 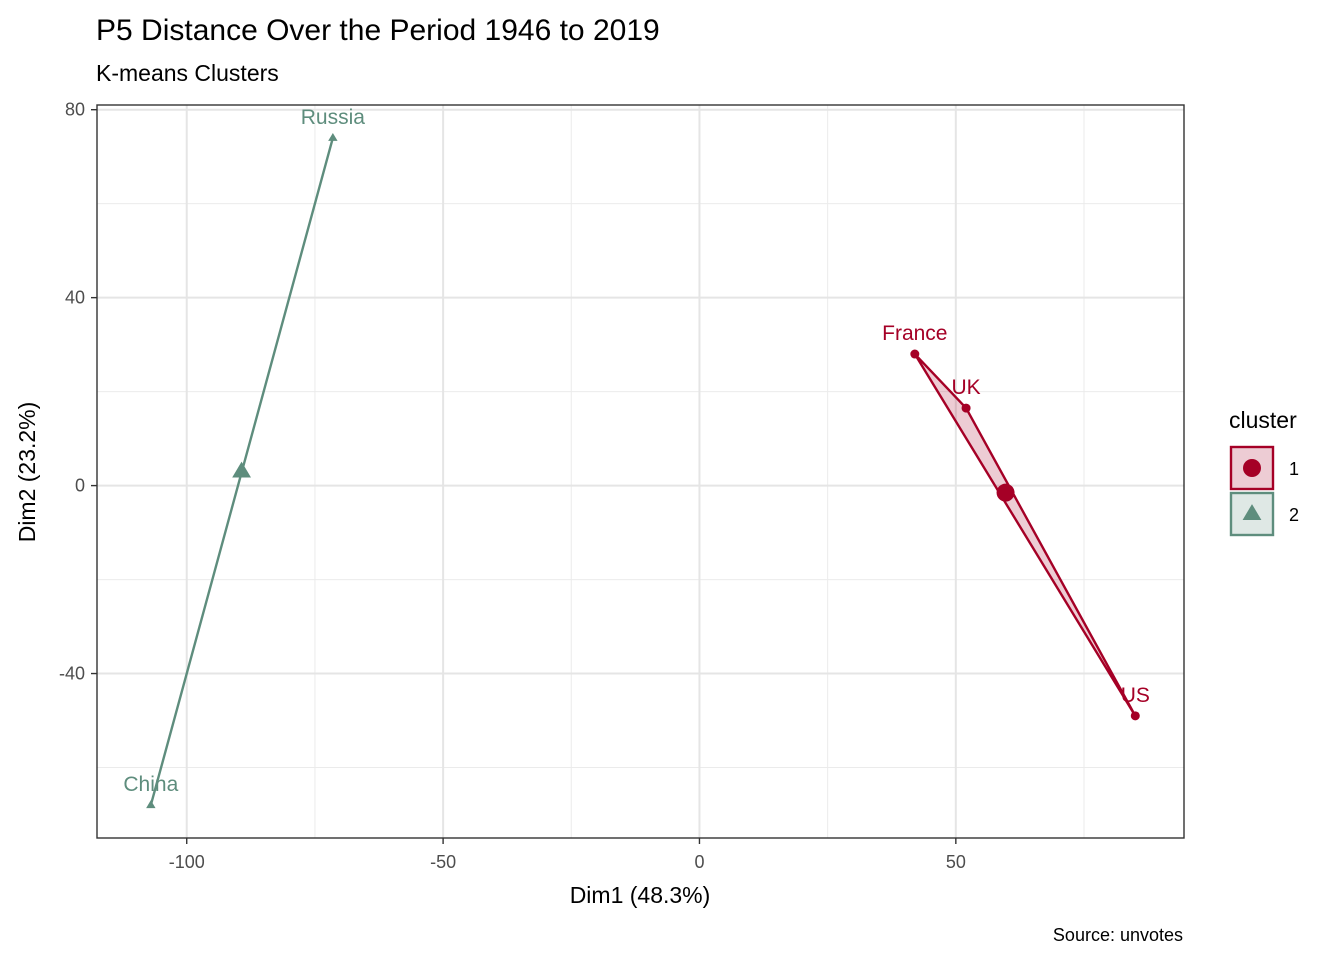 I want to click on y-axis-title: Dim2 (23.2%), so click(x=27, y=472).